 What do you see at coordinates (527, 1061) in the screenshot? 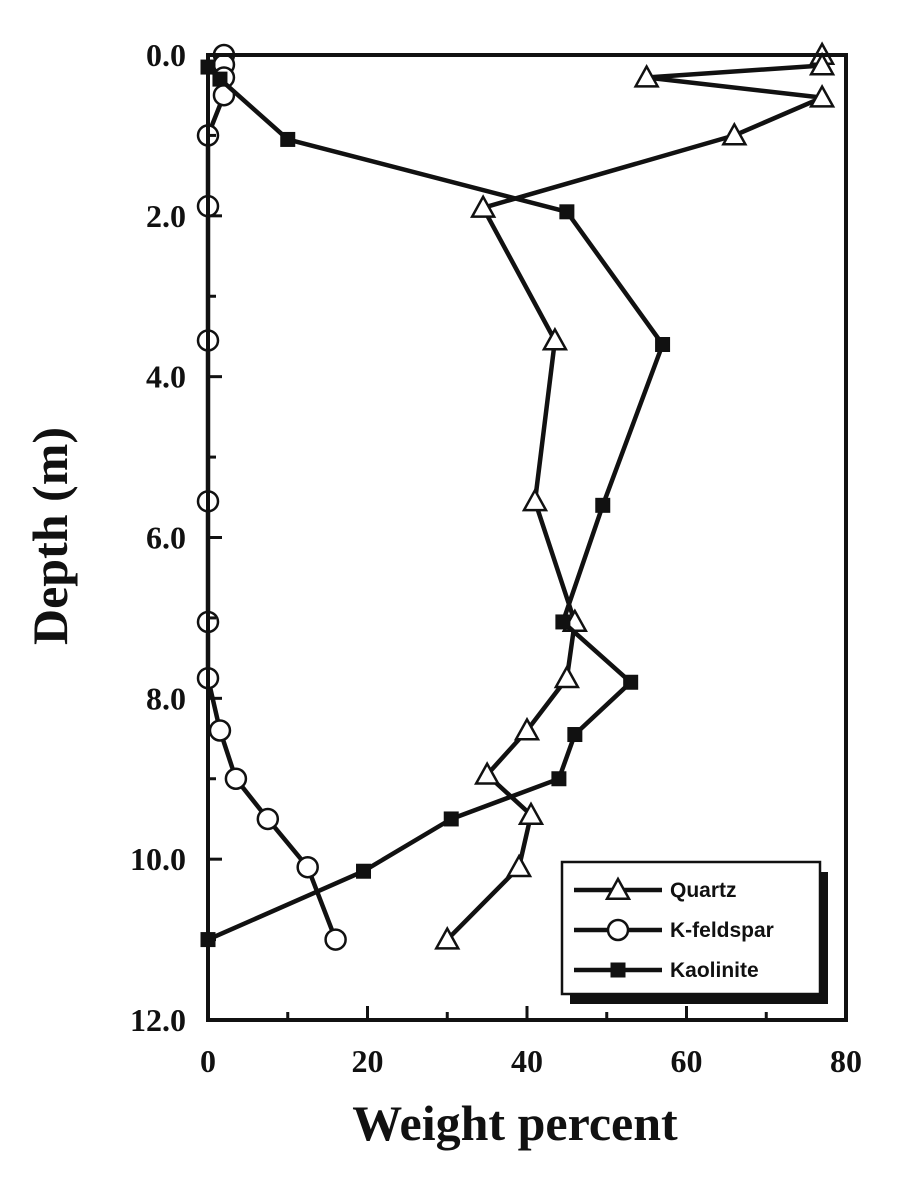
I see `x-tick-label: 40` at bounding box center [527, 1061].